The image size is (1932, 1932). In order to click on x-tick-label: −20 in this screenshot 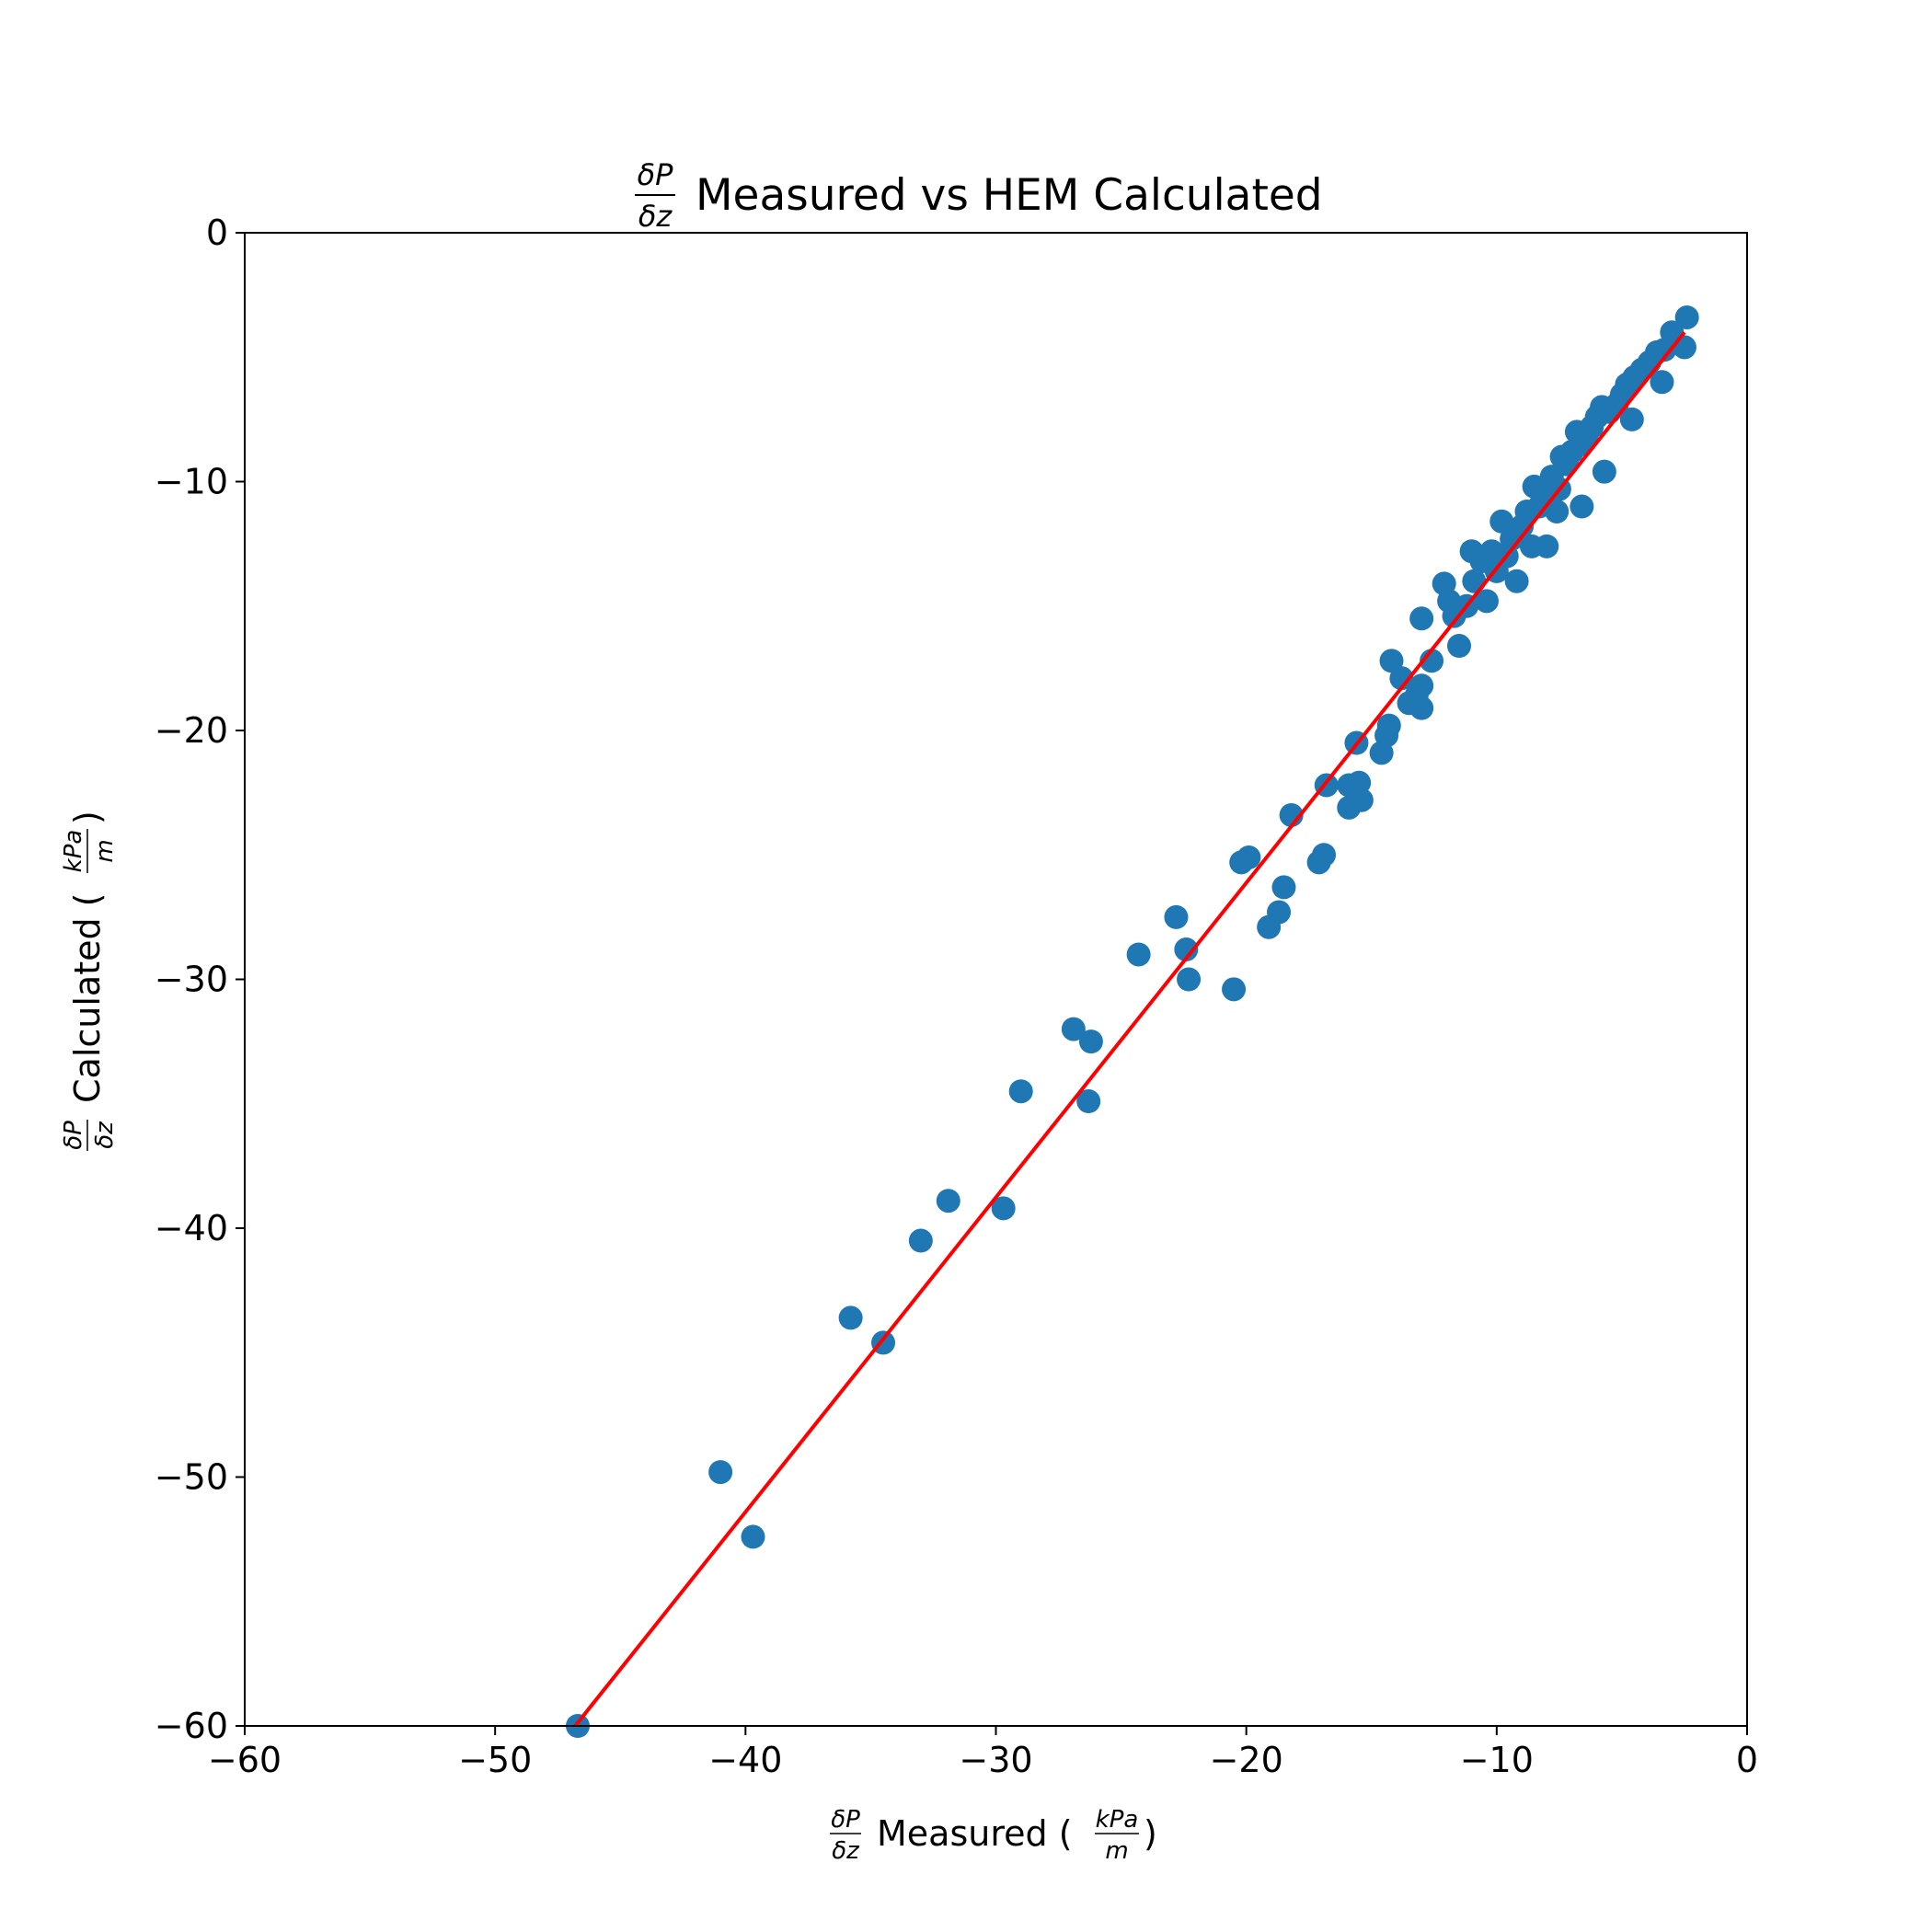, I will do `click(1246, 1760)`.